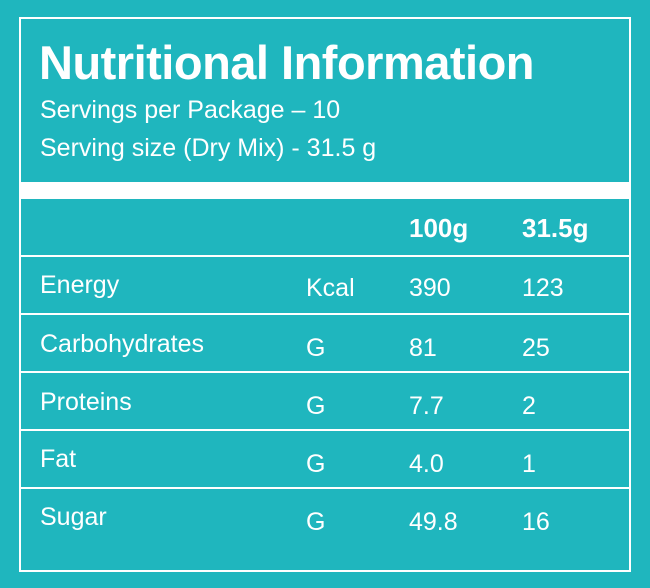  What do you see at coordinates (536, 522) in the screenshot?
I see `value-per-serving: 16` at bounding box center [536, 522].